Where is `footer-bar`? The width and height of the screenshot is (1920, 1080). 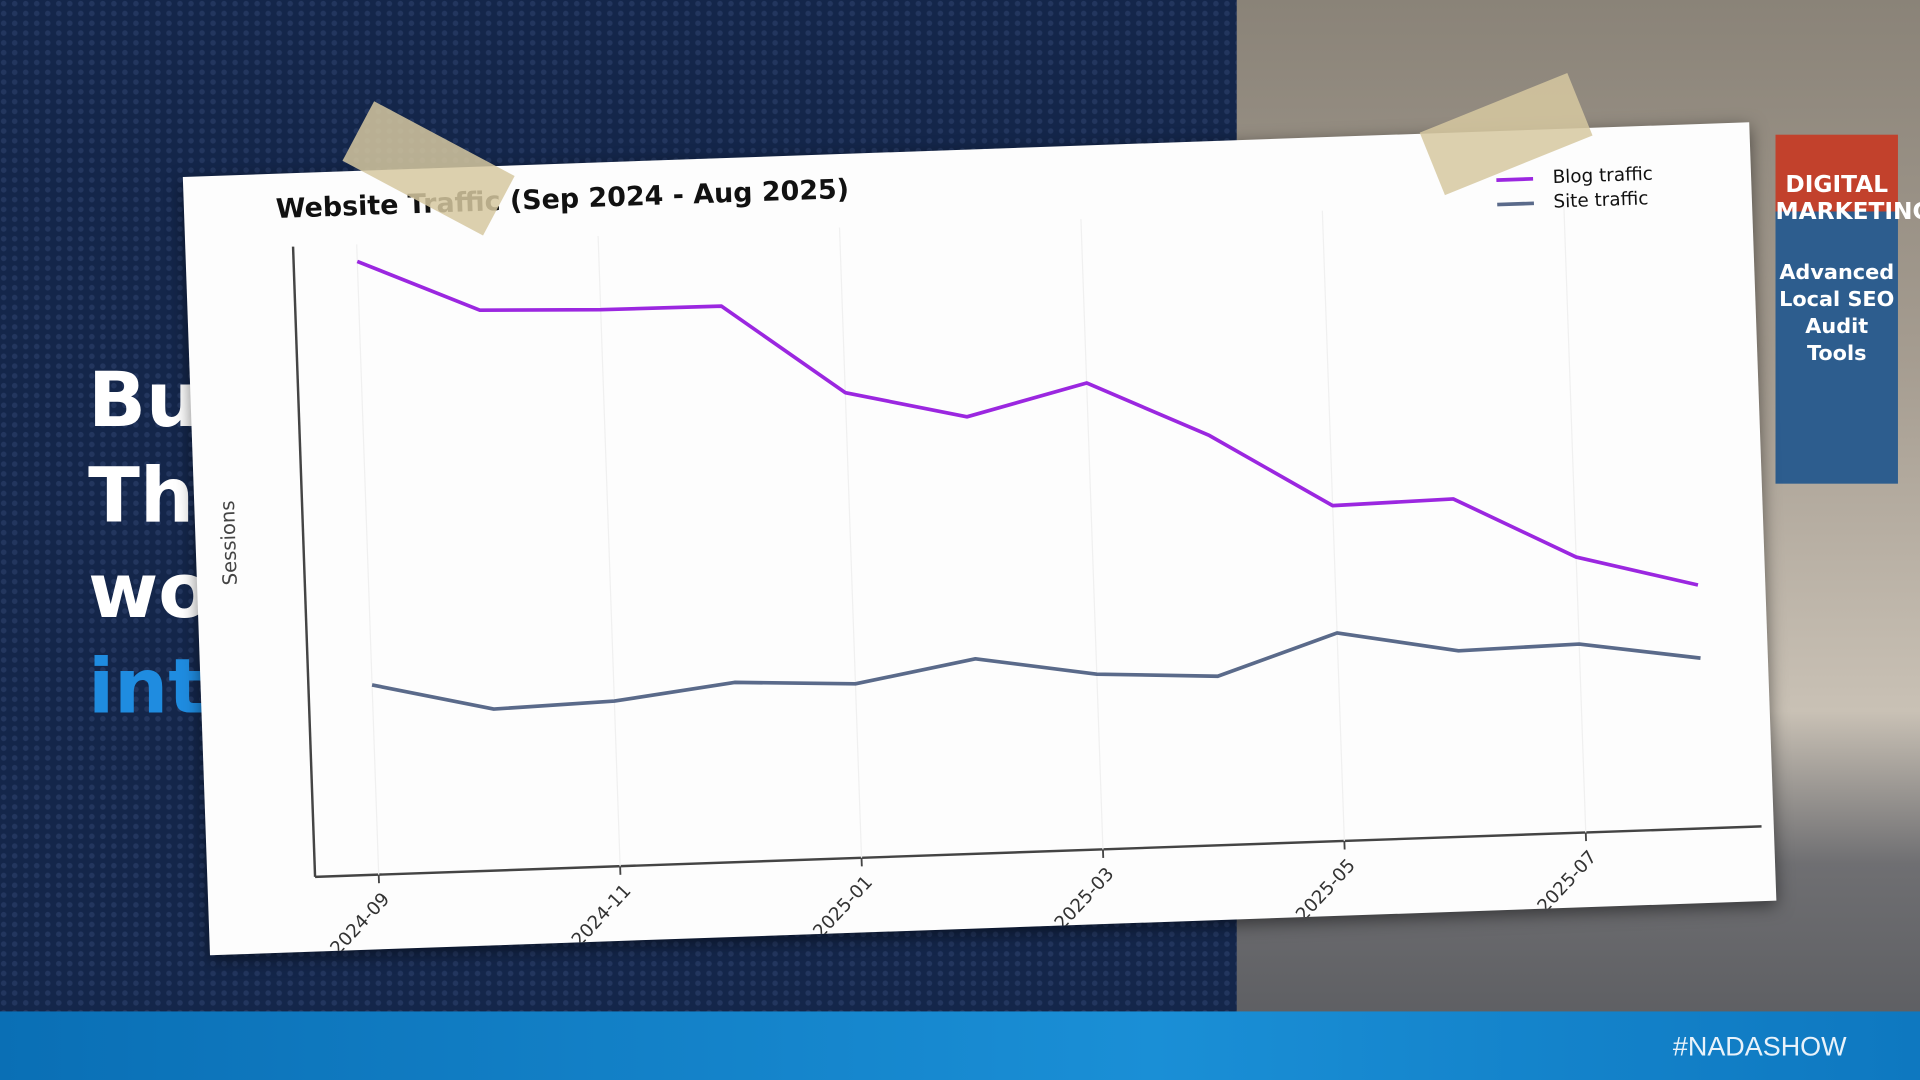
footer-bar is located at coordinates (960, 1045).